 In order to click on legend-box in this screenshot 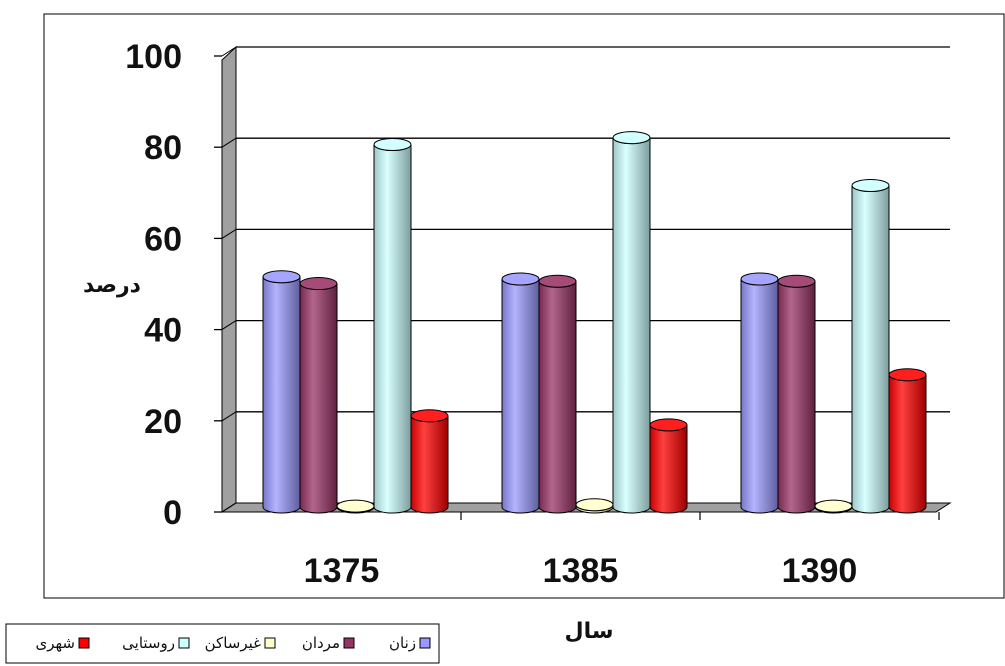, I will do `click(222, 643)`.